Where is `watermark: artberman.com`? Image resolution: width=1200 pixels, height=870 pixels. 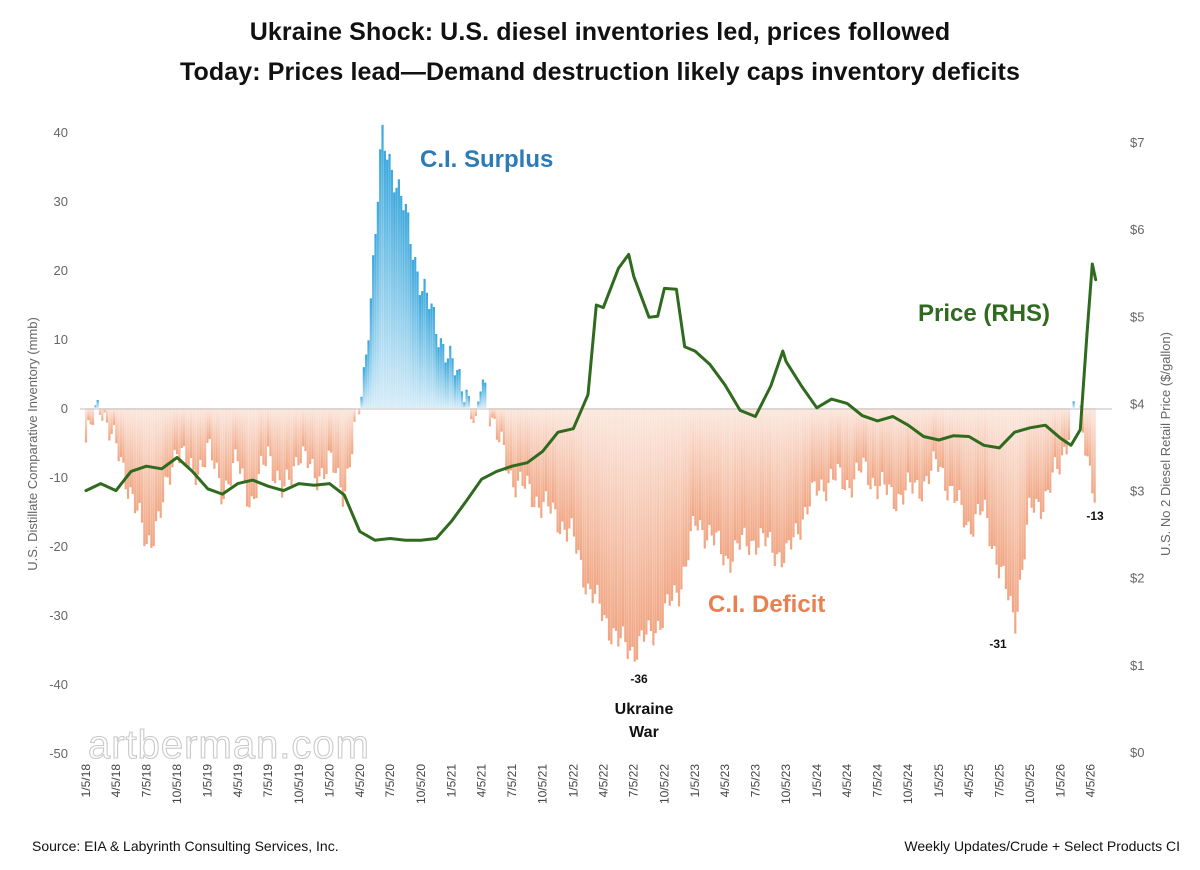 watermark: artberman.com is located at coordinates (229, 745).